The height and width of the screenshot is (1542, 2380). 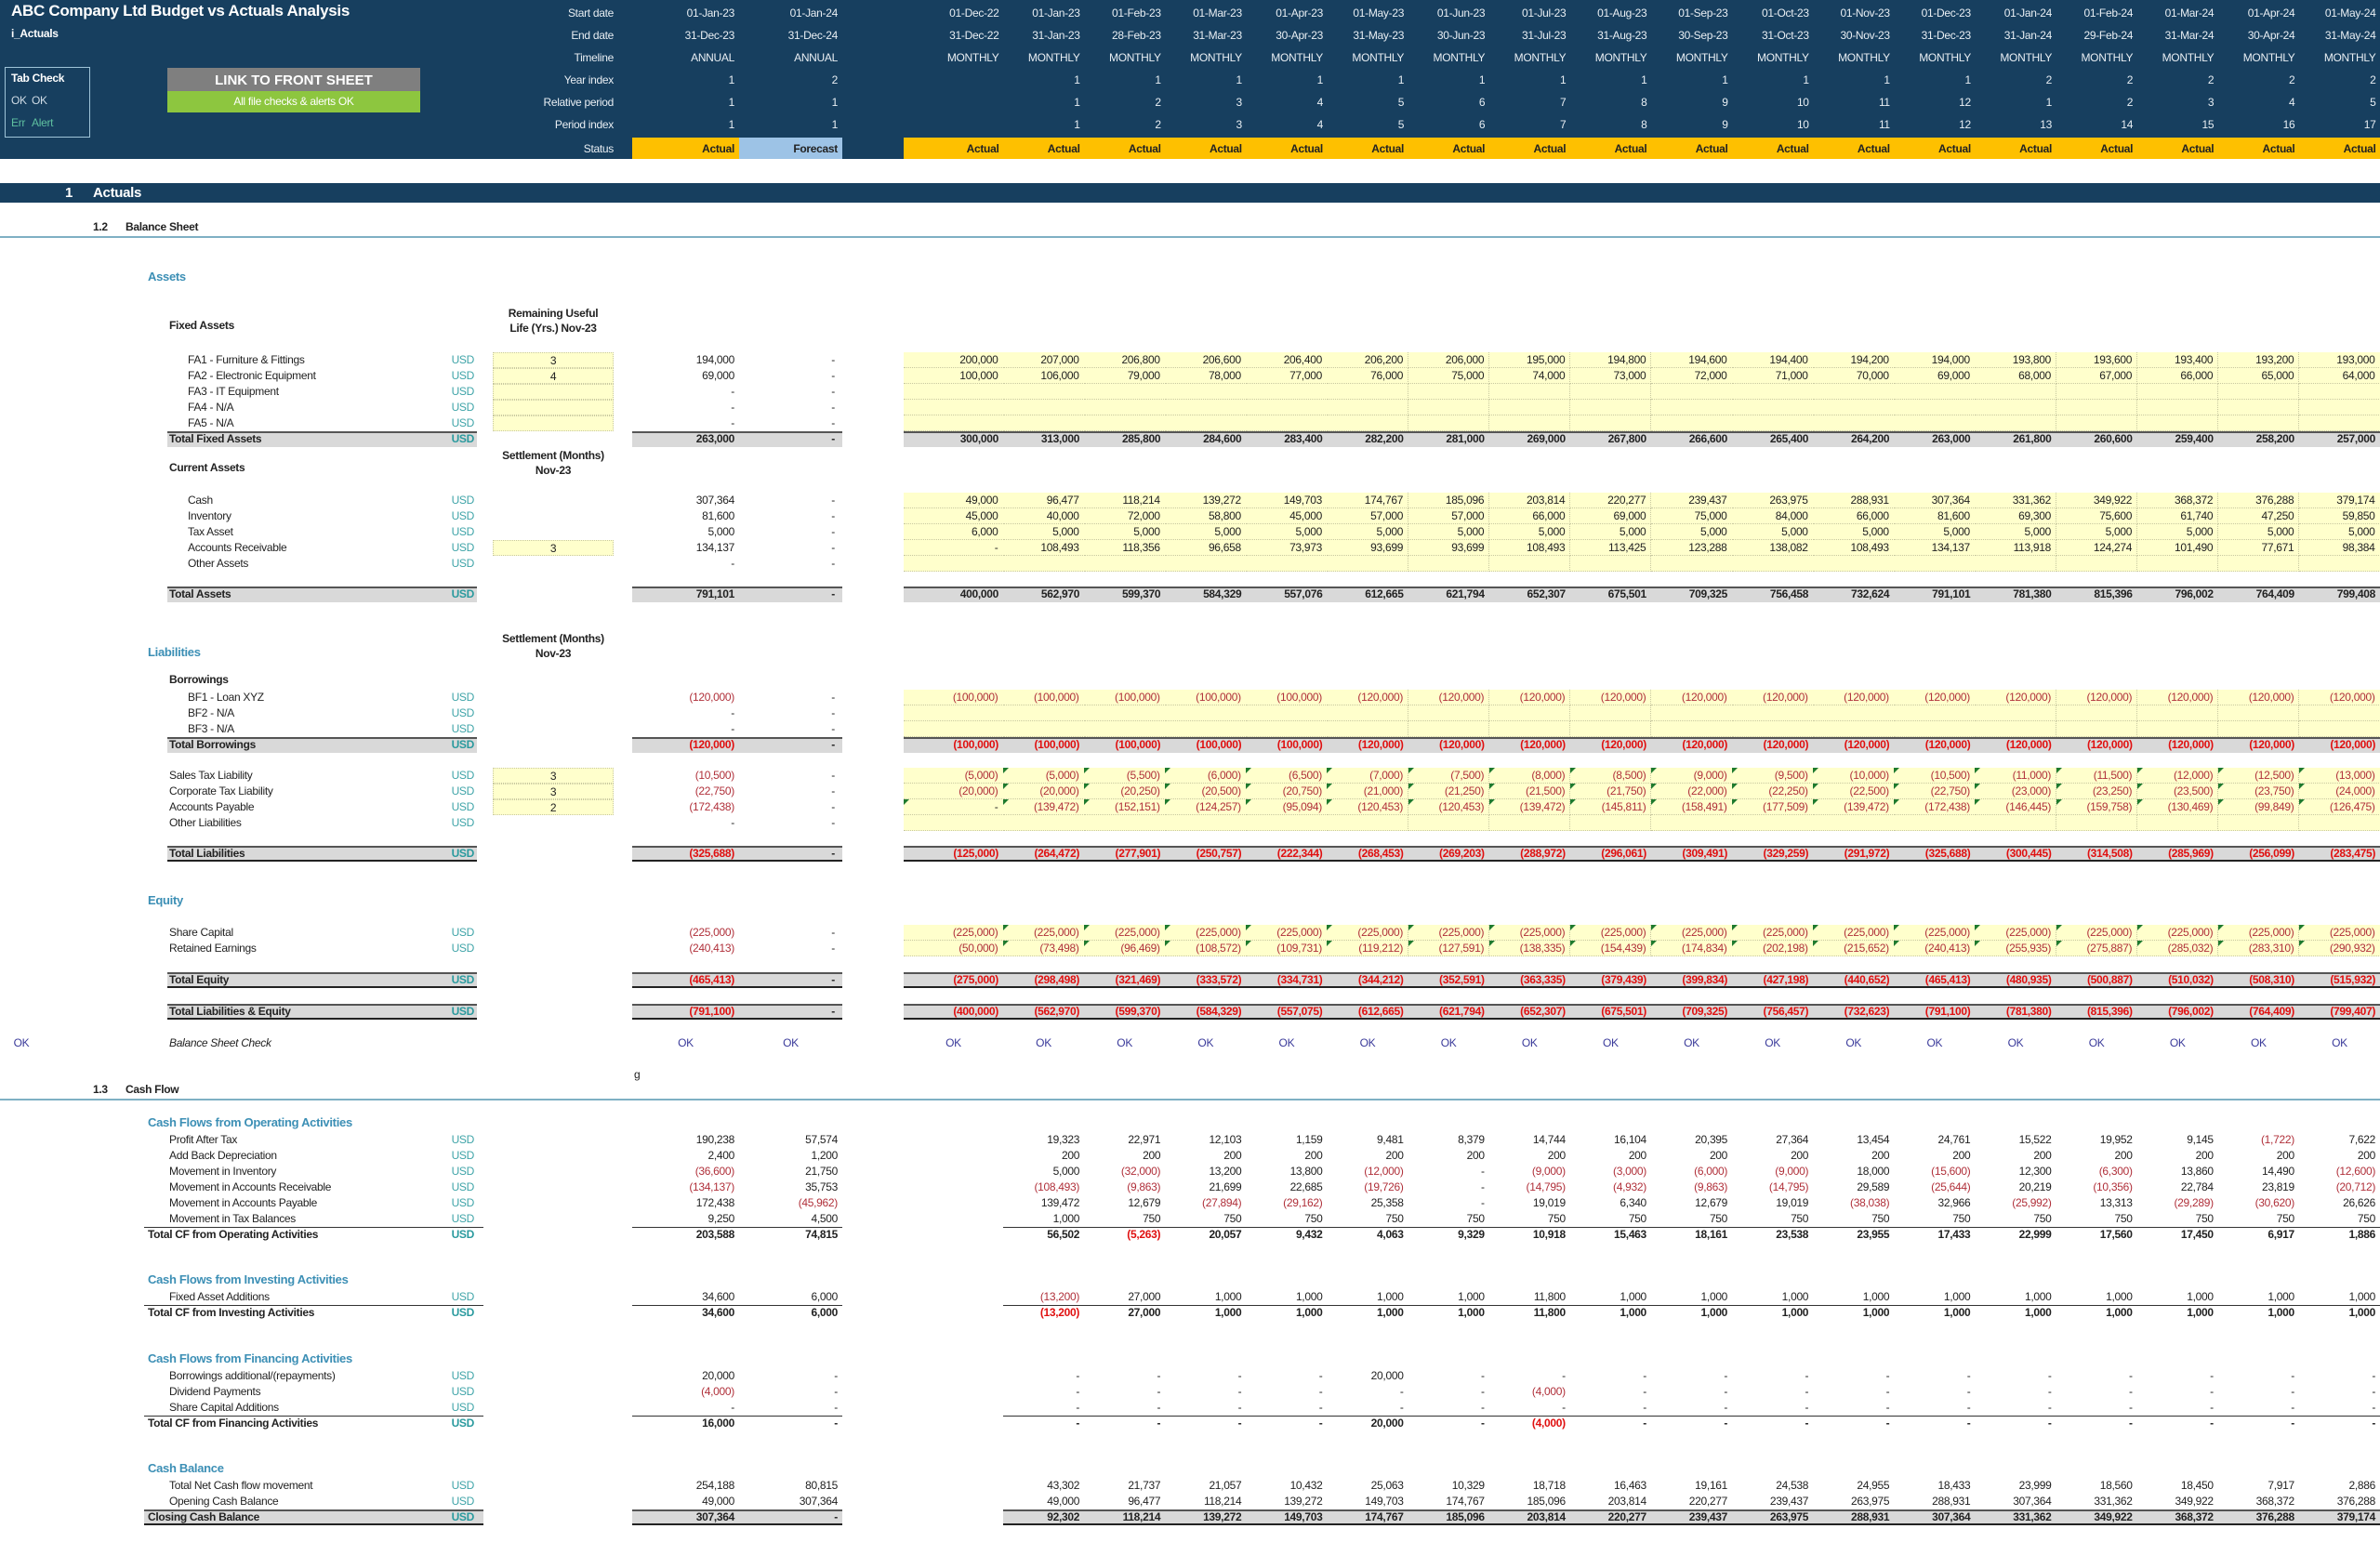 I want to click on monthly-input-cell: (139,472), so click(x=1529, y=807).